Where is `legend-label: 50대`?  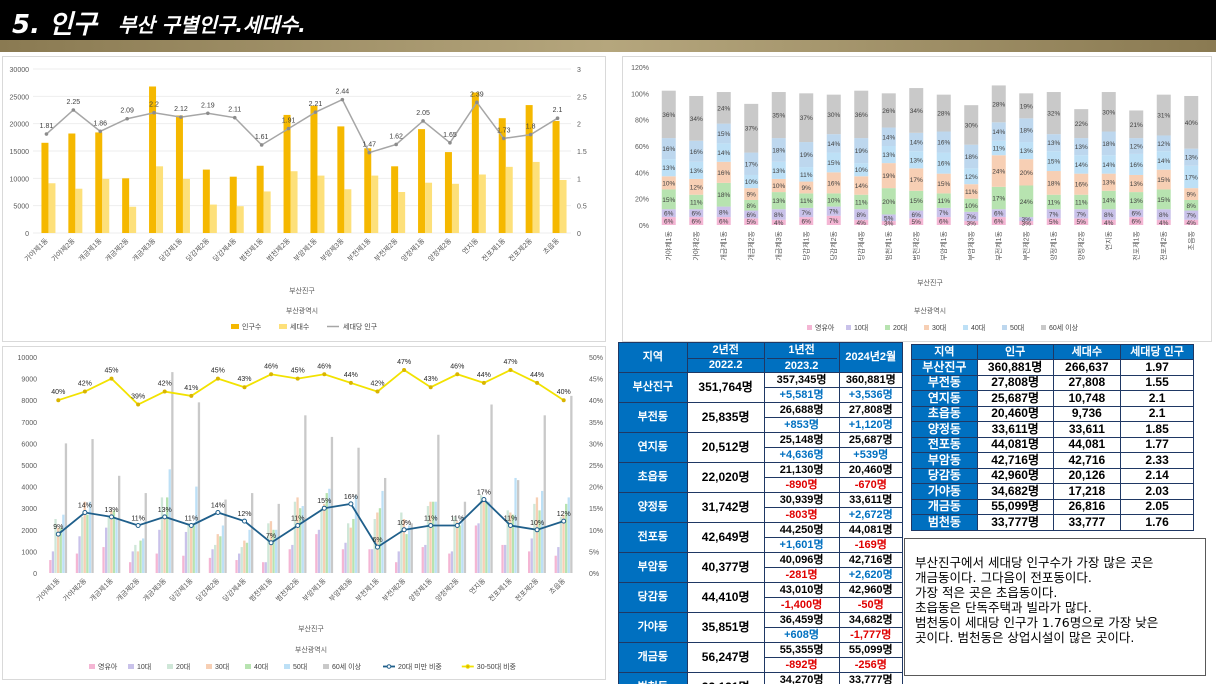 legend-label: 50대 is located at coordinates (1017, 328).